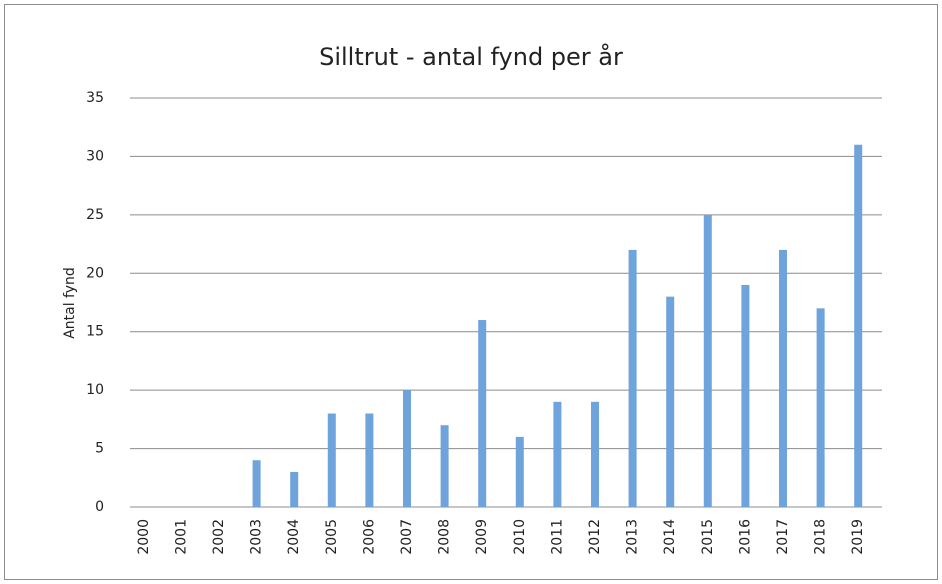 This screenshot has width=942, height=584. What do you see at coordinates (95, 98) in the screenshot?
I see `y-tick-label: 35` at bounding box center [95, 98].